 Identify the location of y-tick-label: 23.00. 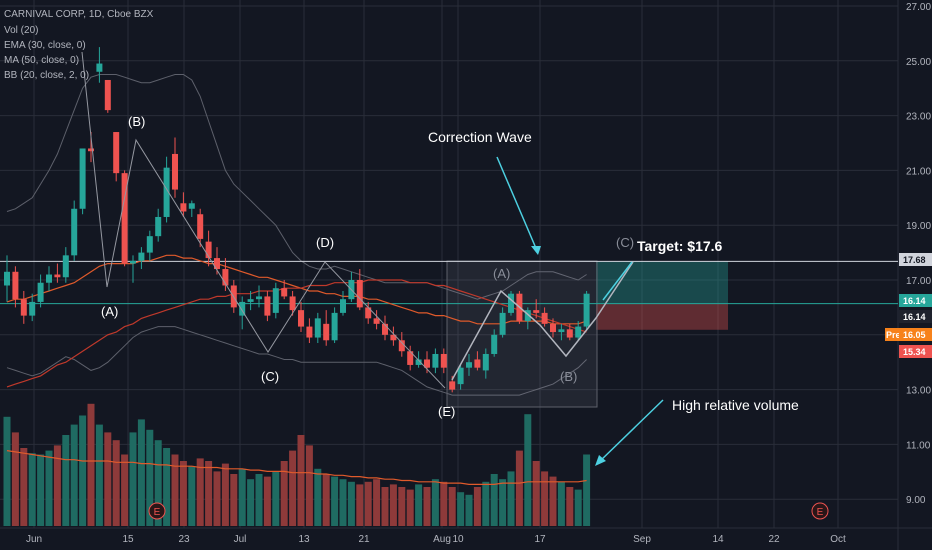
(918, 117).